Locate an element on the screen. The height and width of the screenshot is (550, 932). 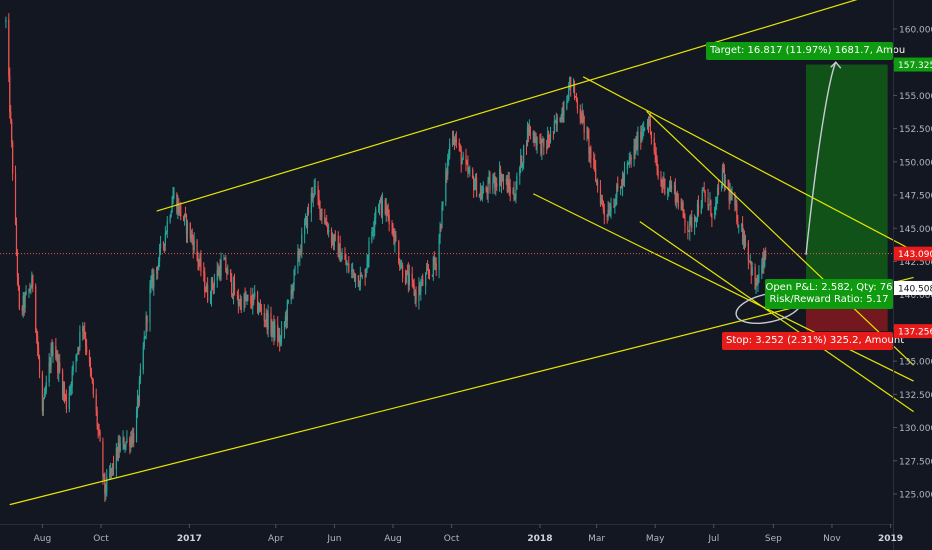
time-tick-label: Nov is located at coordinates (832, 539).